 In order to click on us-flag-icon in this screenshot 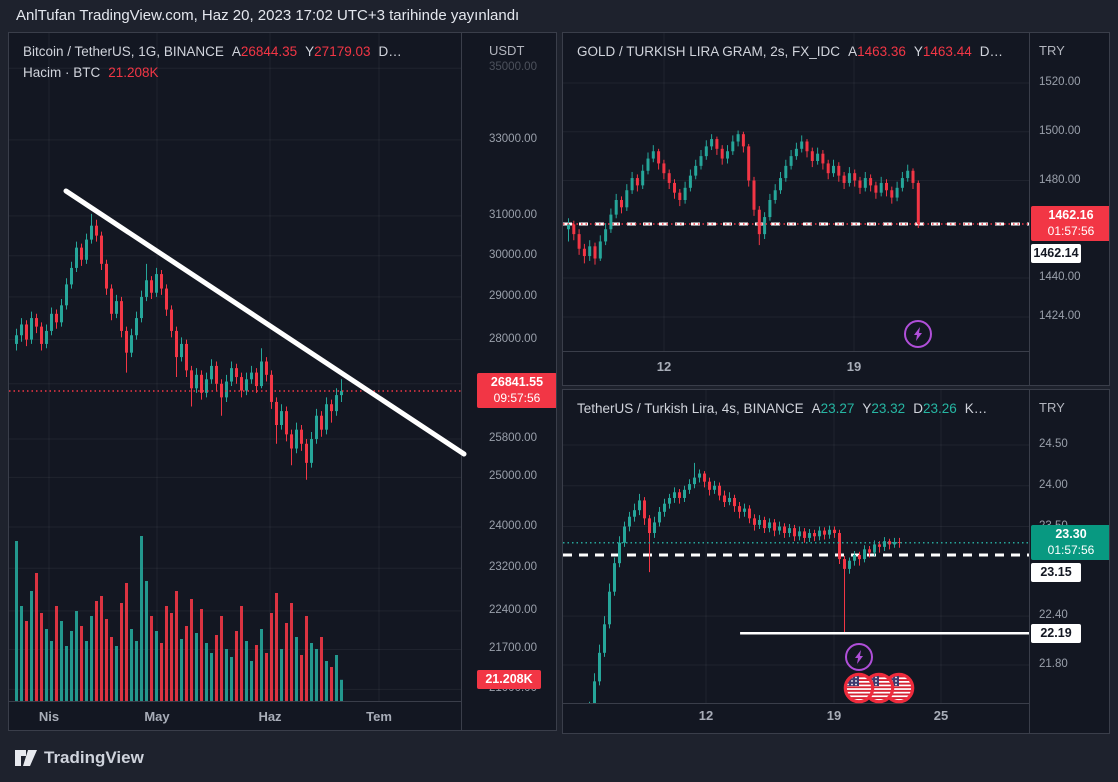, I will do `click(859, 688)`.